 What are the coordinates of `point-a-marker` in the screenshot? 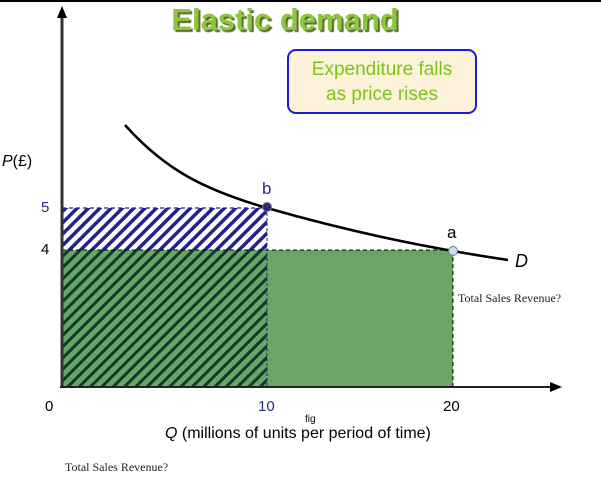 It's located at (453, 251).